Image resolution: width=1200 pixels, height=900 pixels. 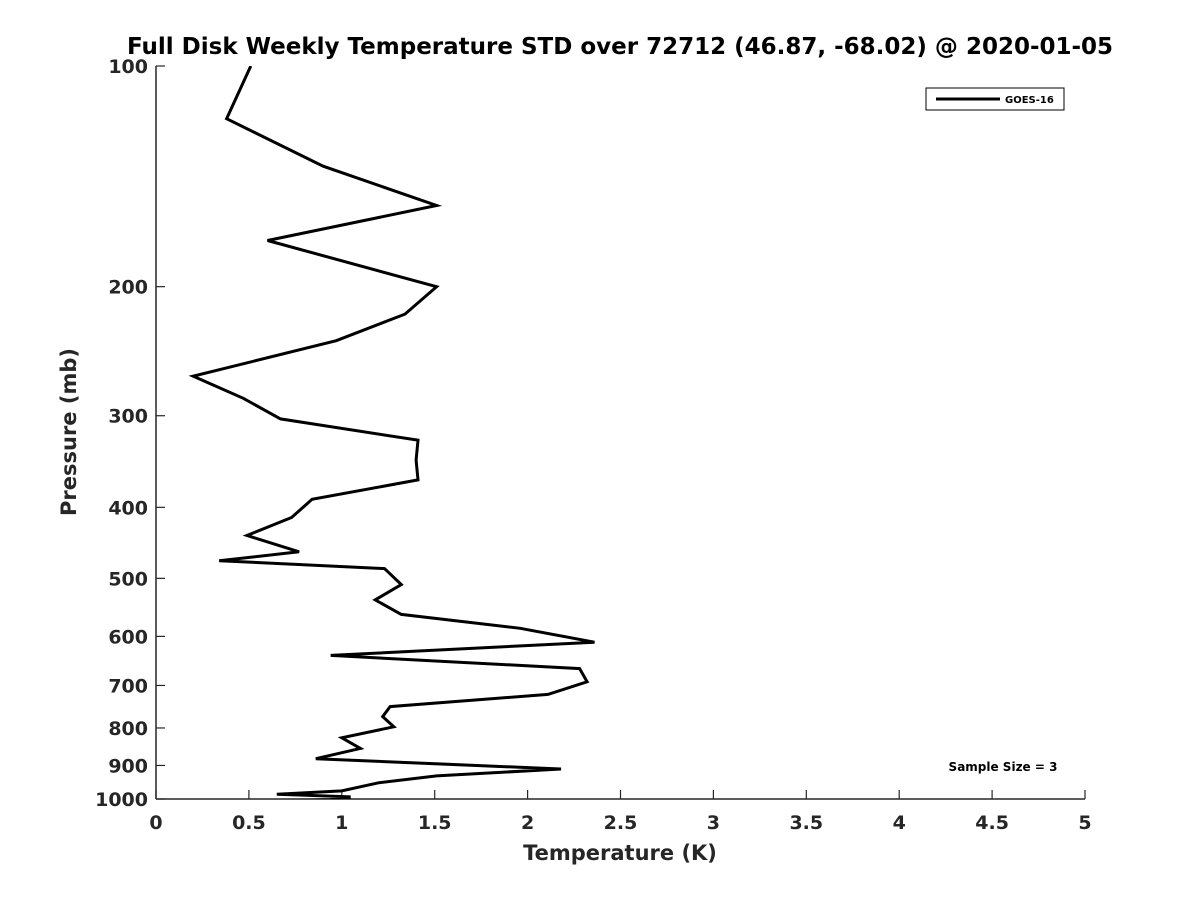 I want to click on x-tick-label: 0.5, so click(x=249, y=823).